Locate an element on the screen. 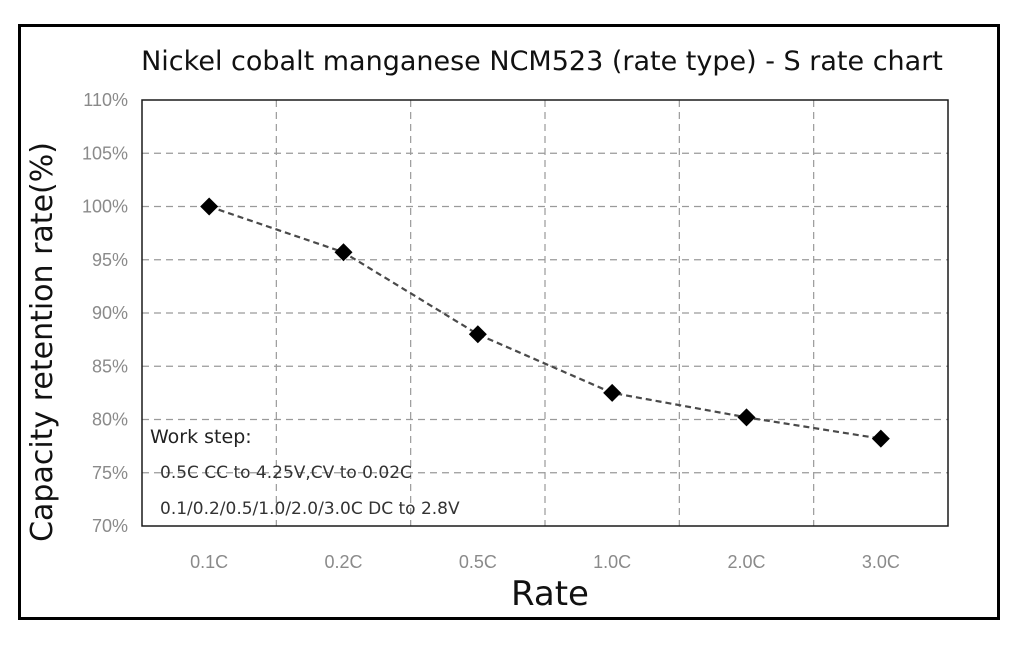  x-tick-label: 0.2C is located at coordinates (343, 562).